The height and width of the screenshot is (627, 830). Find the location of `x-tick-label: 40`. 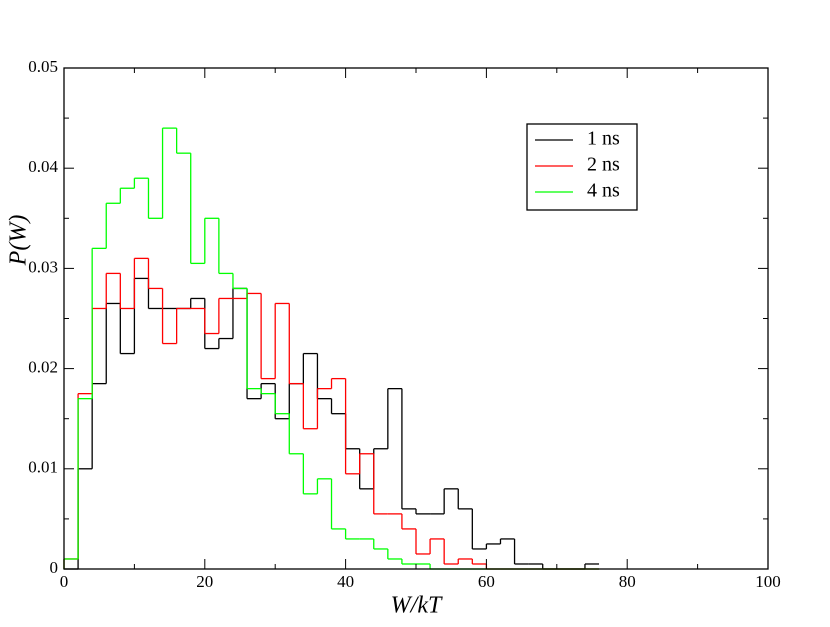

x-tick-label: 40 is located at coordinates (345, 581).